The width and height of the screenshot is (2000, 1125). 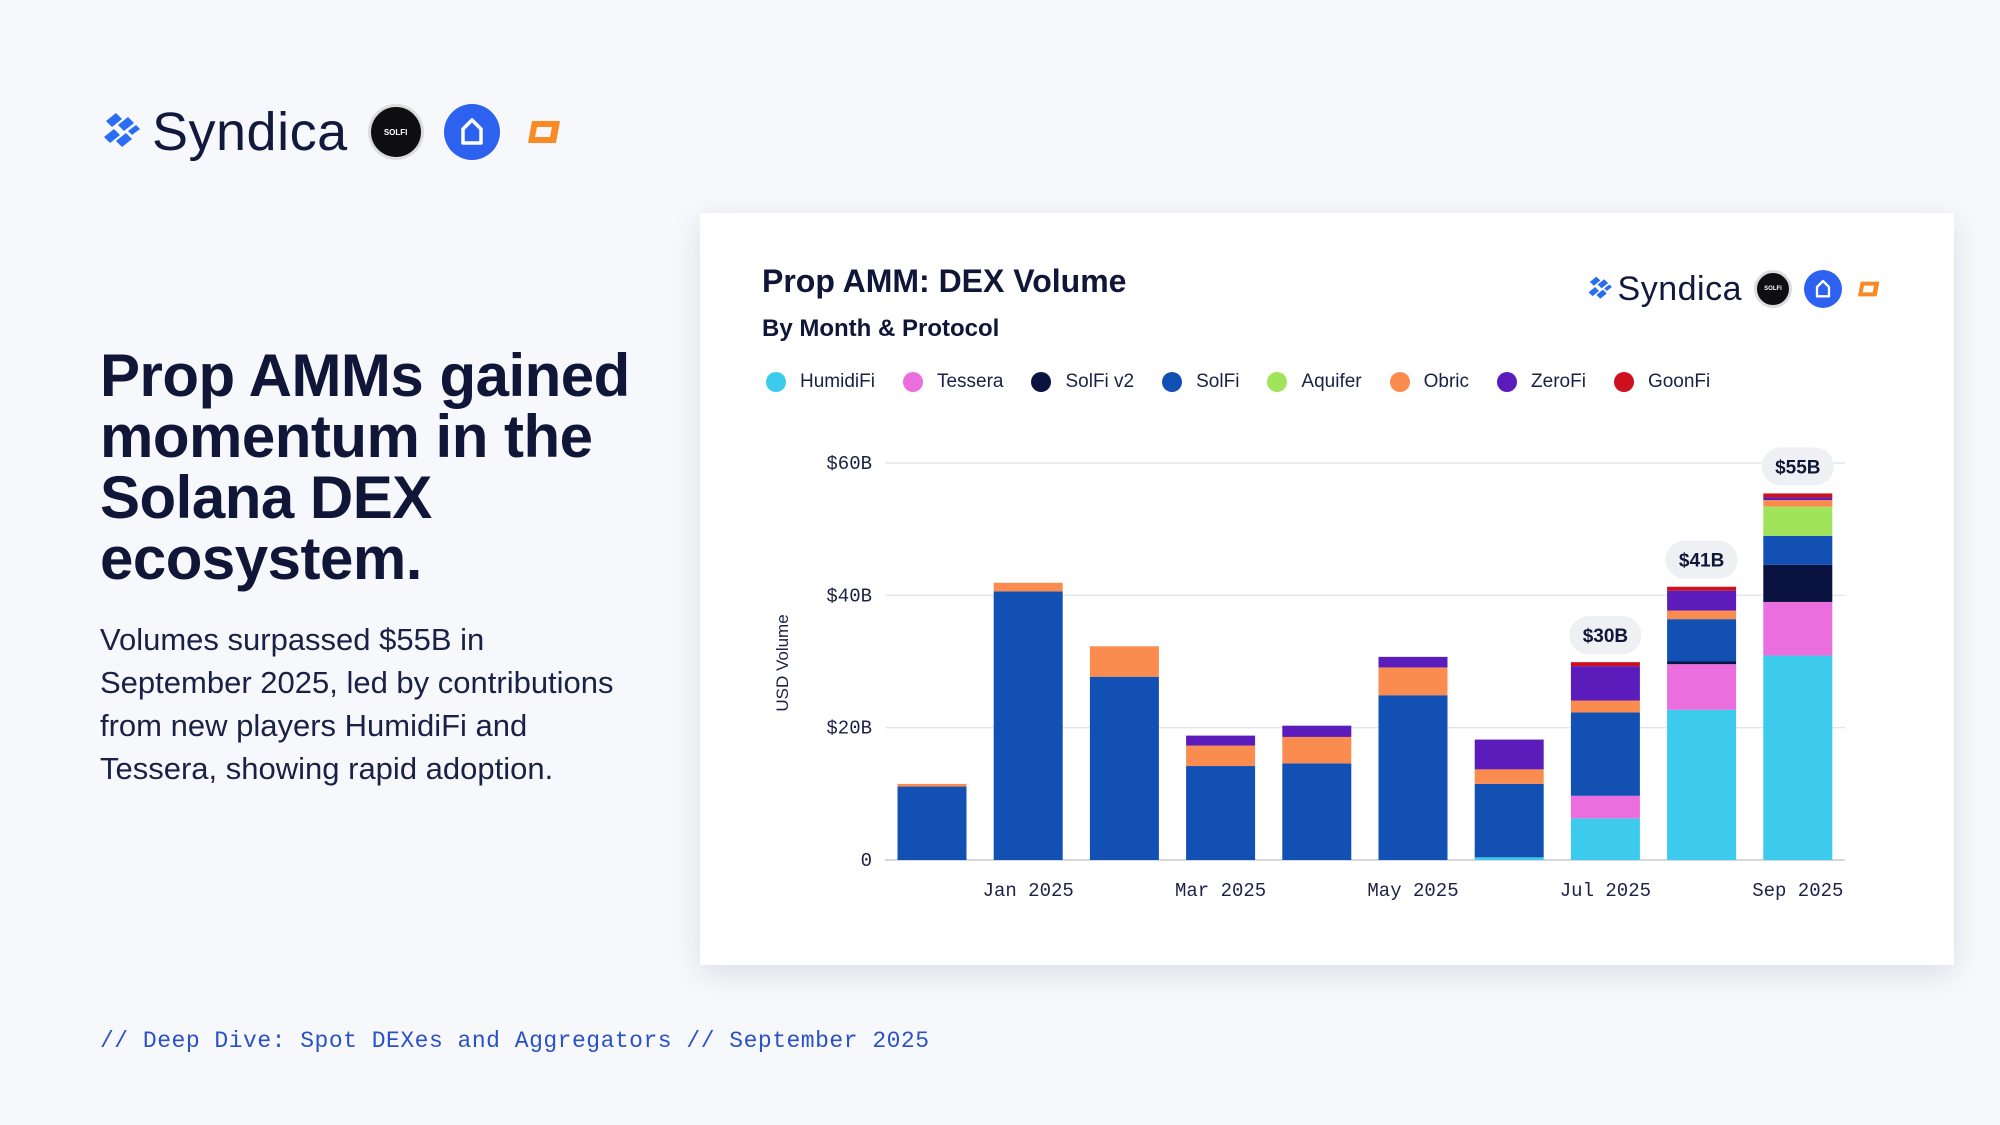 What do you see at coordinates (970, 381) in the screenshot?
I see `legend-label-tessera: Tessera` at bounding box center [970, 381].